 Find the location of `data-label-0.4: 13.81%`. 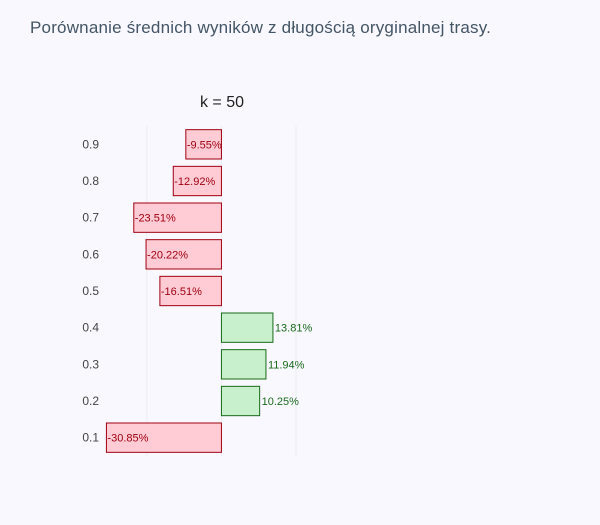

data-label-0.4: 13.81% is located at coordinates (294, 329).